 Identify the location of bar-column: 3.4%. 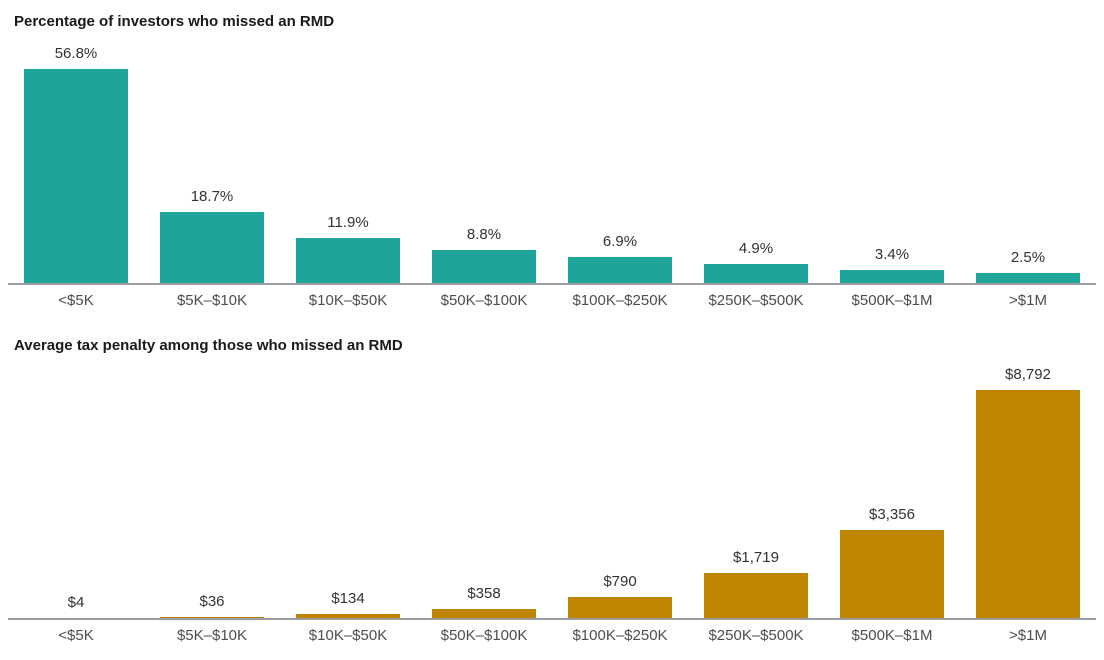
(892, 164).